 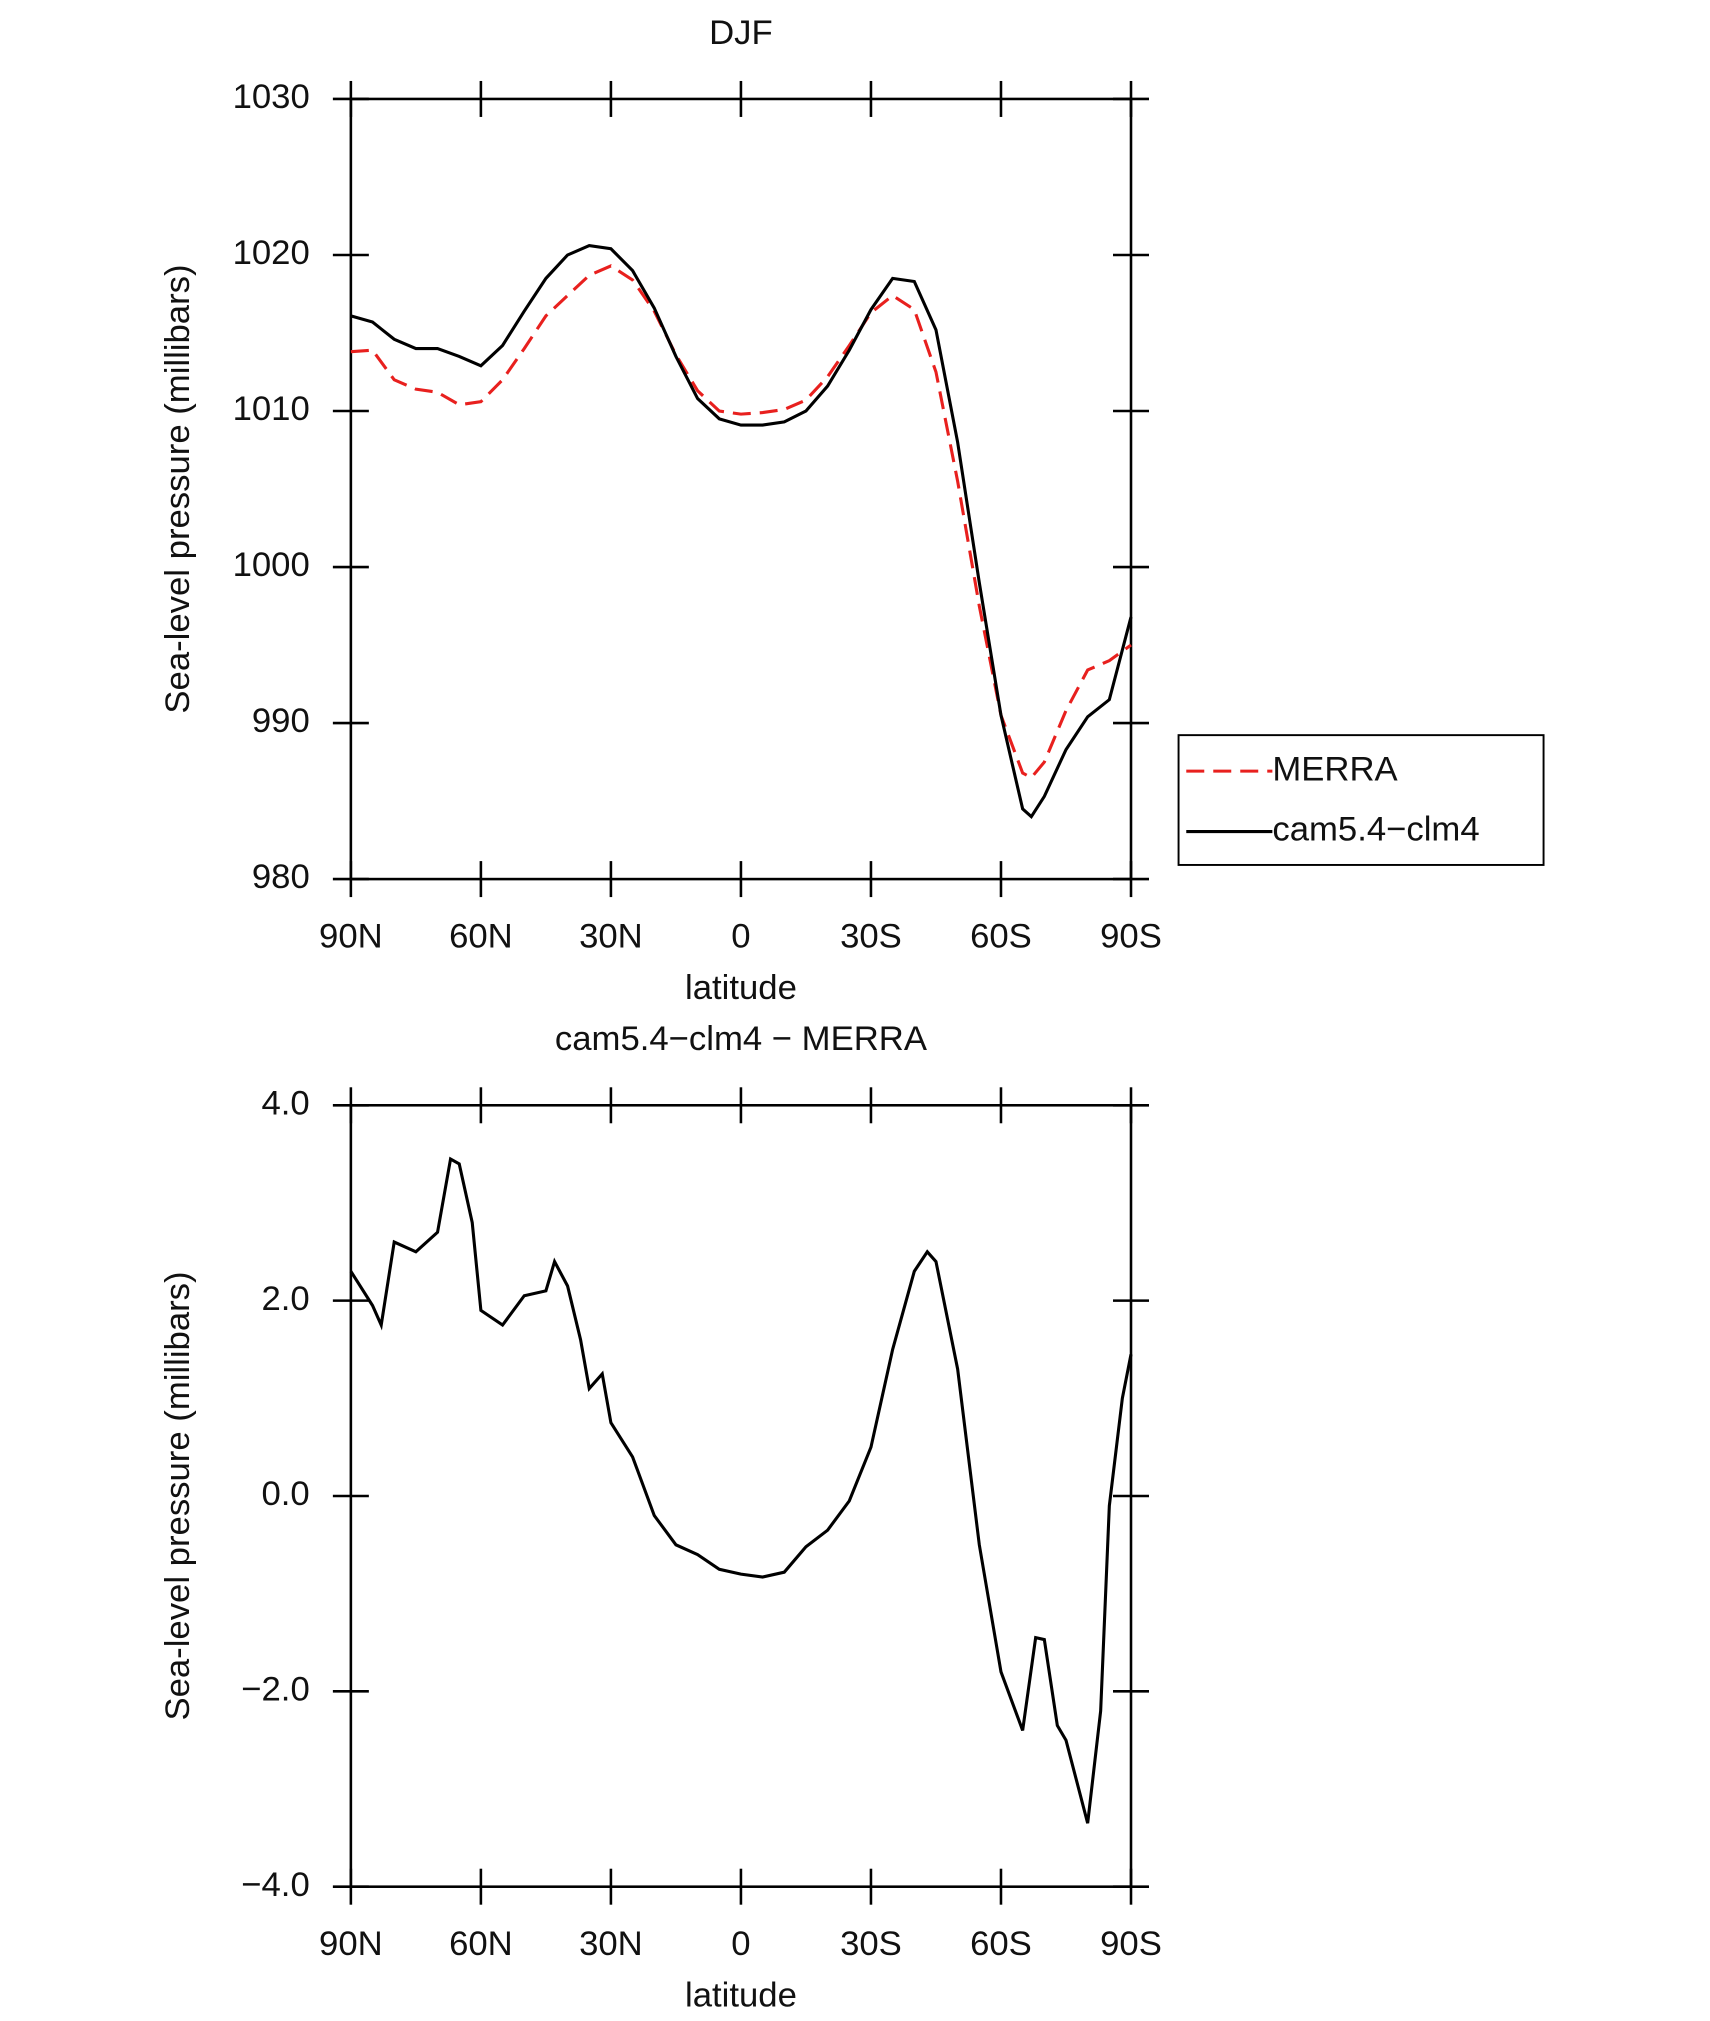 What do you see at coordinates (741, 1039) in the screenshot?
I see `chart-title: cam5.4−clm4 − MERRA` at bounding box center [741, 1039].